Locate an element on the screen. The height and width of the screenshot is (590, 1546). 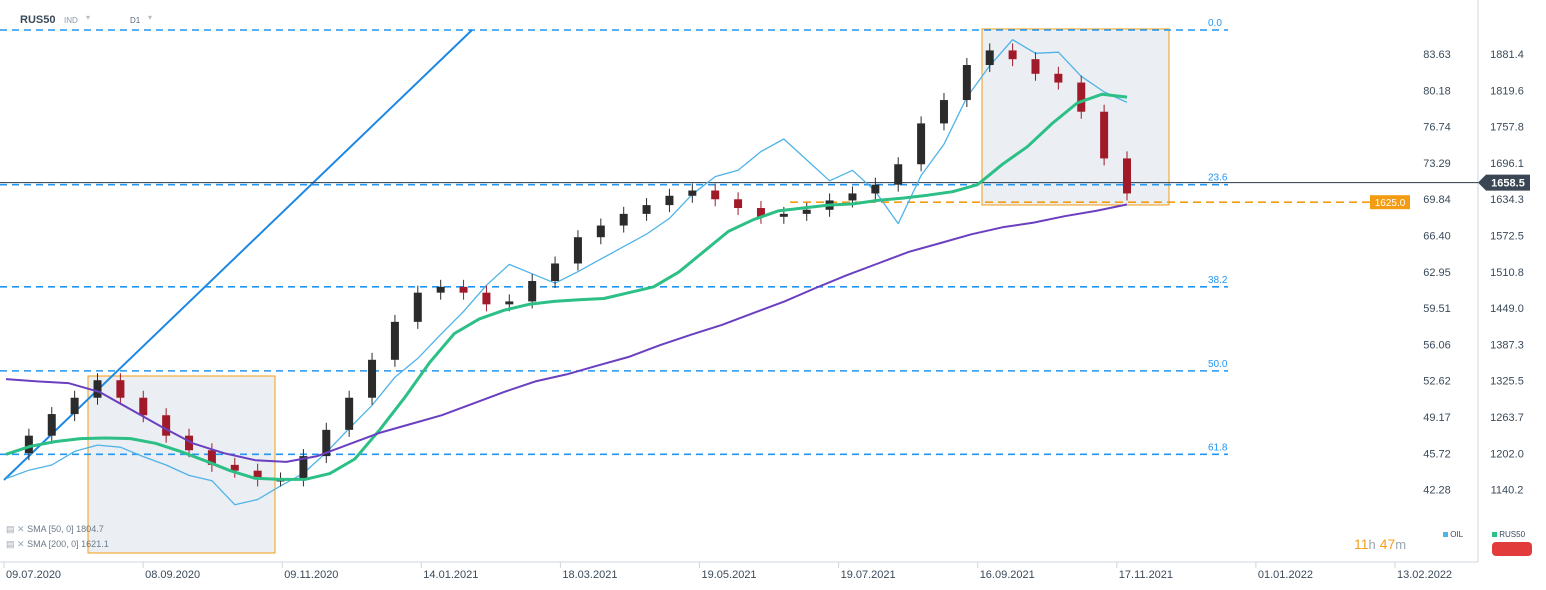
right-axis-tick: 1757.8 is located at coordinates (1507, 128).